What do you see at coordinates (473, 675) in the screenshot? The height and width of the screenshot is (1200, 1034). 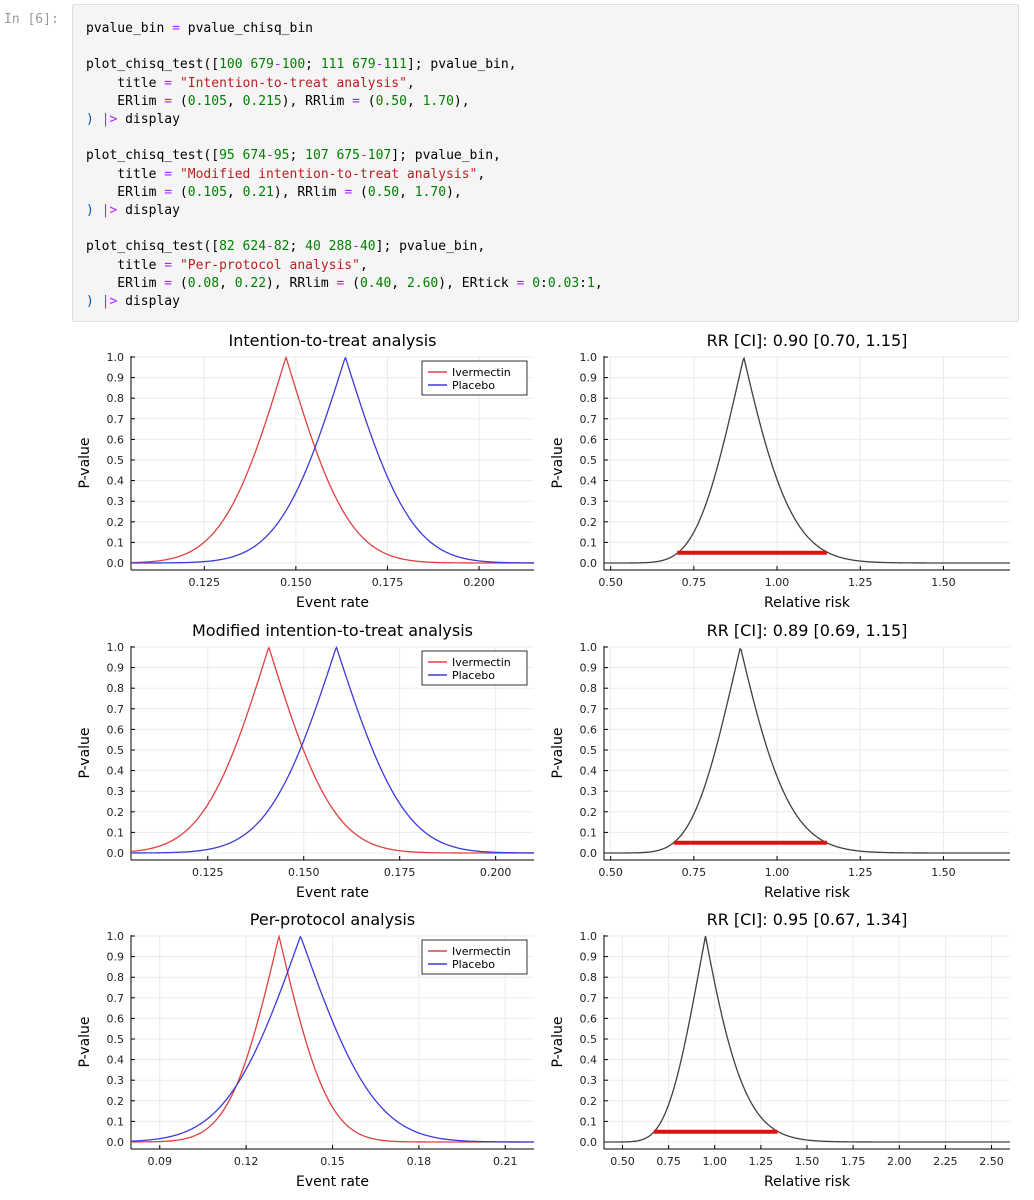 I see `legend-label: Placebo` at bounding box center [473, 675].